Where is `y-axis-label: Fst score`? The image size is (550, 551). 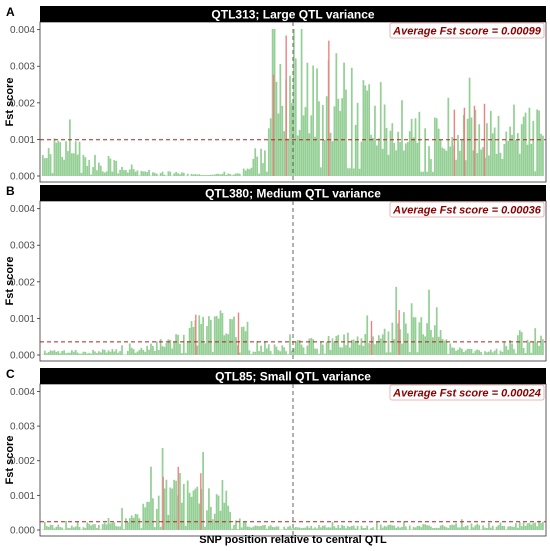
y-axis-label: Fst score is located at coordinates (10, 460).